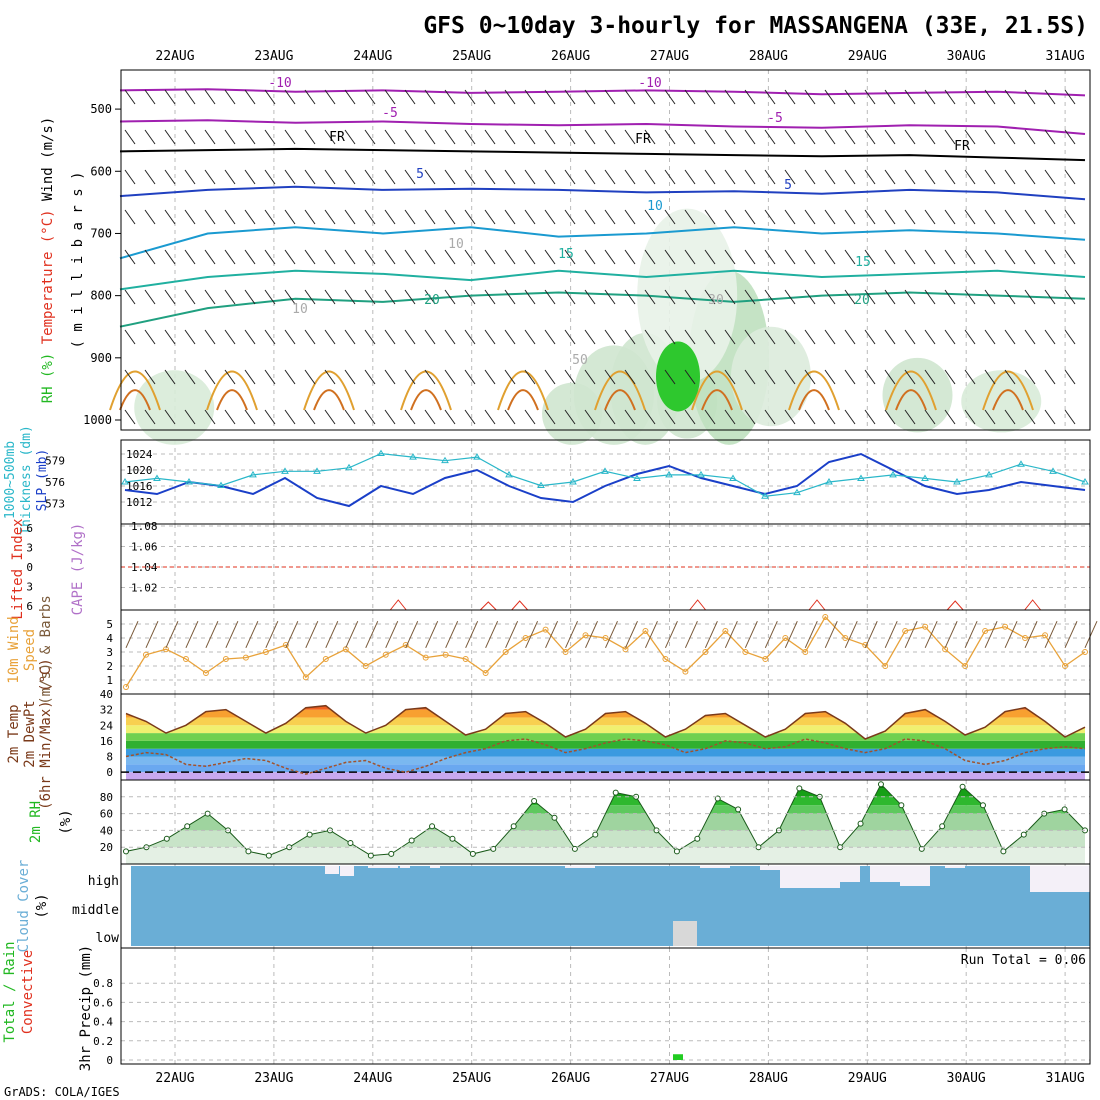 The image size is (1100, 1100). What do you see at coordinates (570, 56) in the screenshot?
I see `top-xtick-4: 26AUG` at bounding box center [570, 56].